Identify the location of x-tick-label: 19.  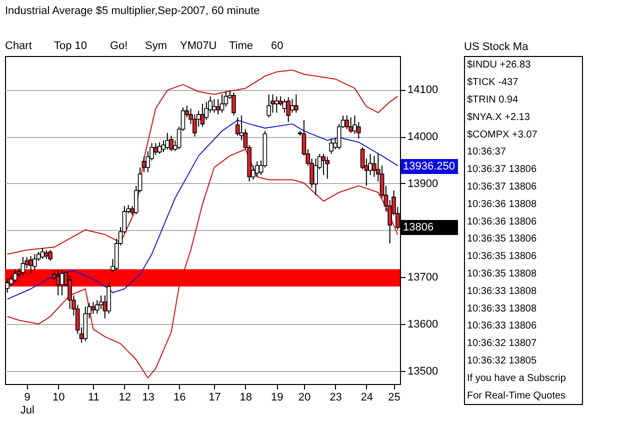
(277, 398).